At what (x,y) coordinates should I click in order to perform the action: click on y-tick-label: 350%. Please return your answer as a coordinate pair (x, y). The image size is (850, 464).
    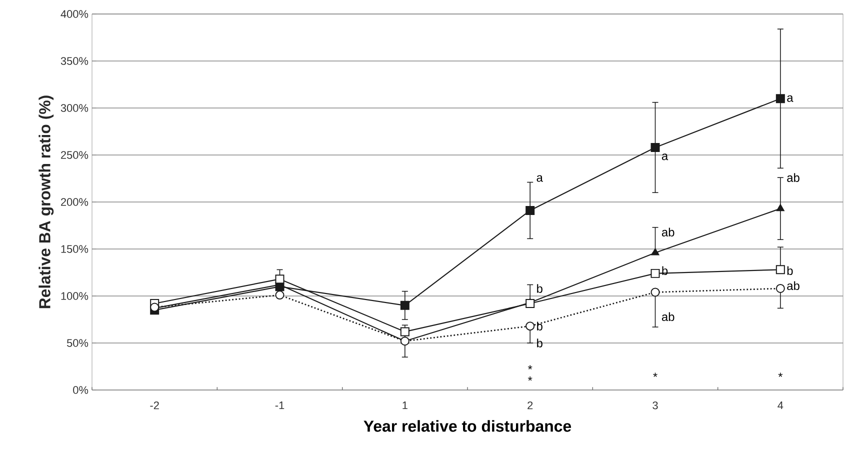
    Looking at the image, I should click on (74, 61).